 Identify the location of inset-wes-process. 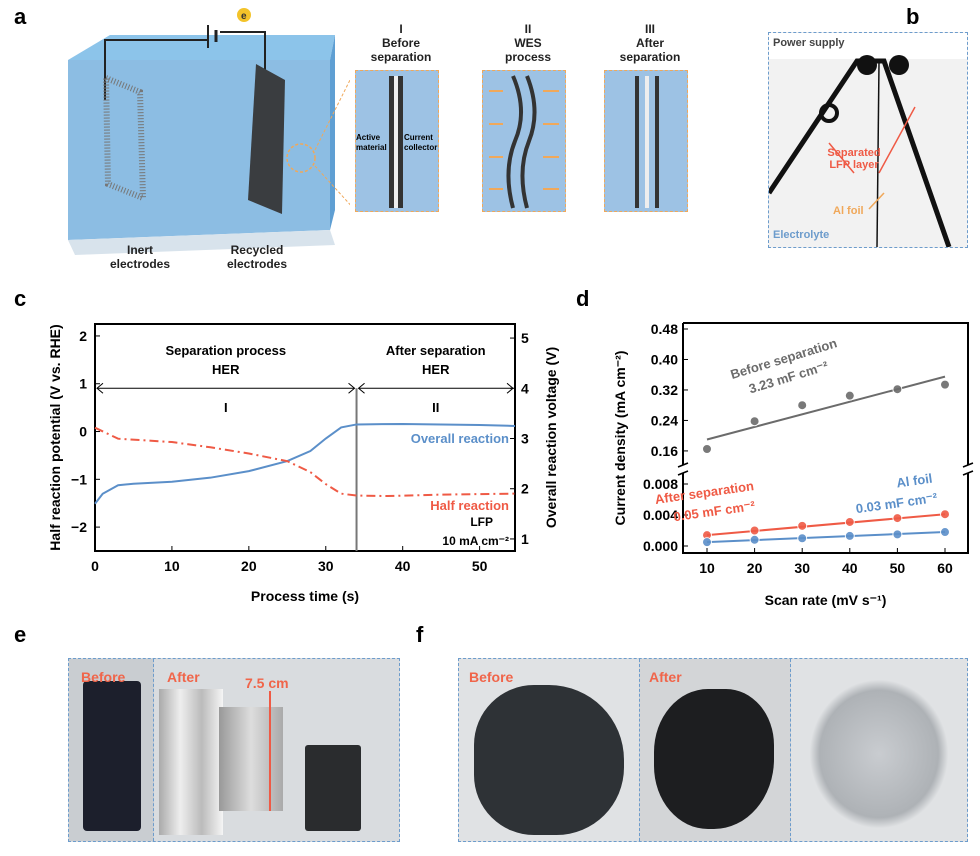
(524, 141).